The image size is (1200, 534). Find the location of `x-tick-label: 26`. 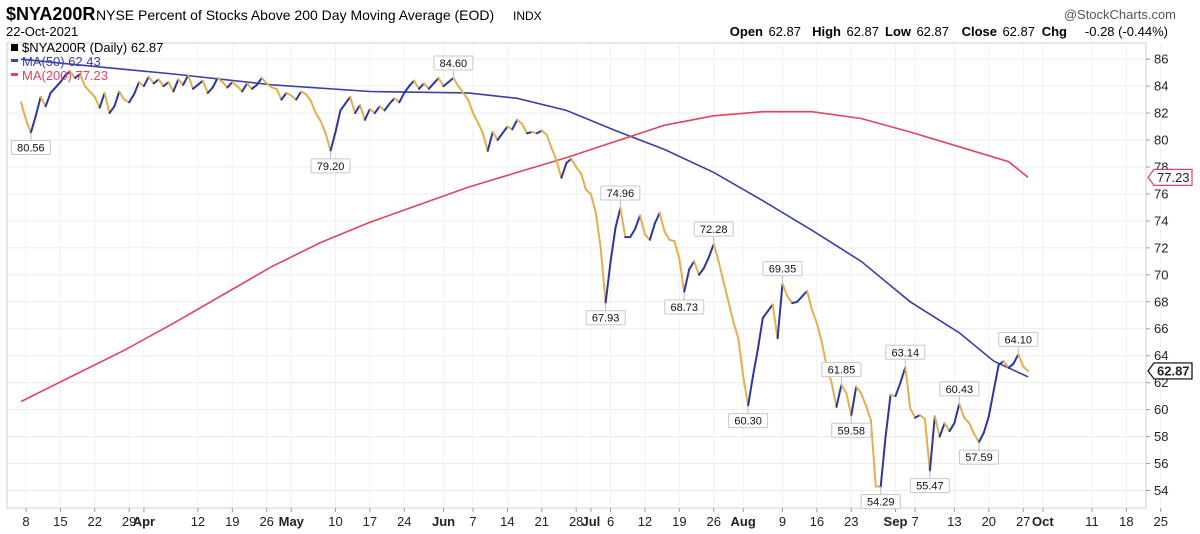

x-tick-label: 26 is located at coordinates (266, 521).